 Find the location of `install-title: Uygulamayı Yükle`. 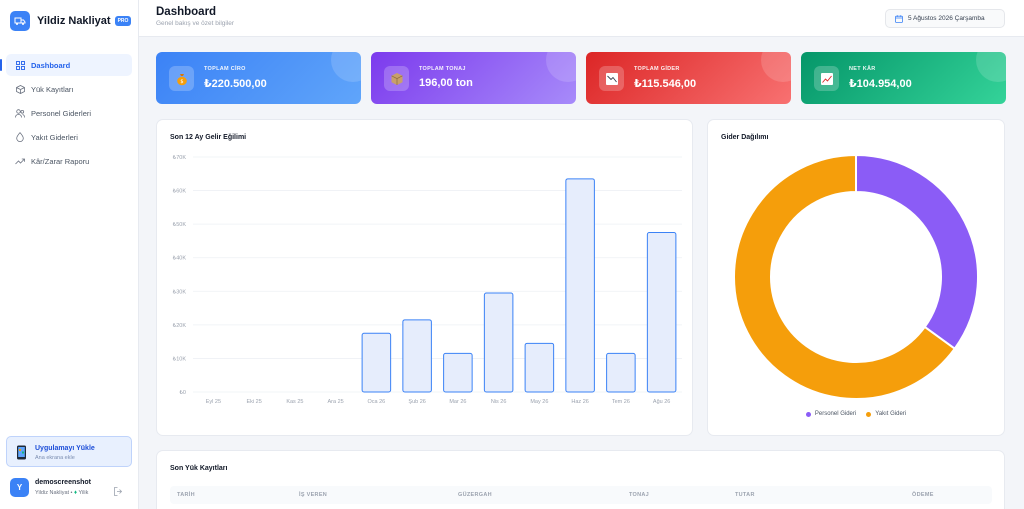

install-title: Uygulamayı Yükle is located at coordinates (65, 448).